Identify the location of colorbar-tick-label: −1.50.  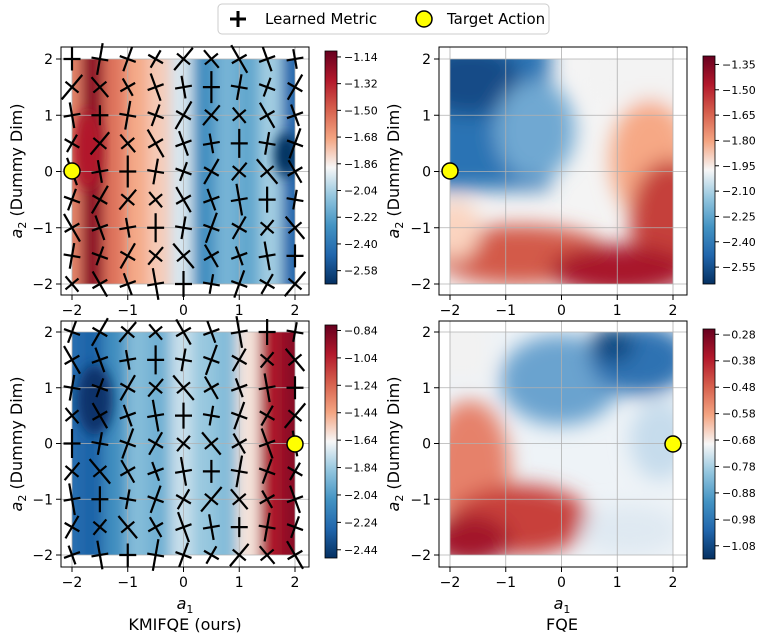
(361, 110).